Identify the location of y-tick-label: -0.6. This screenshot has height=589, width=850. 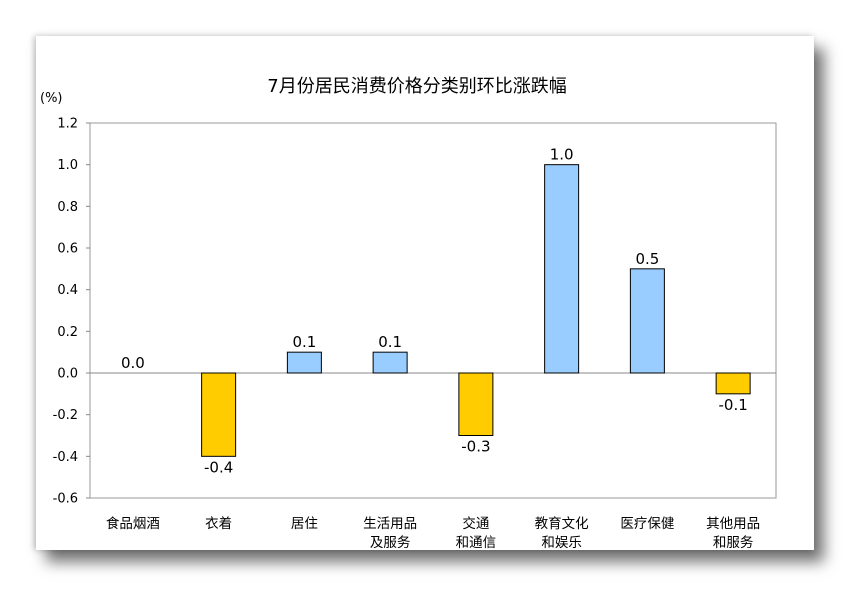
(65, 499).